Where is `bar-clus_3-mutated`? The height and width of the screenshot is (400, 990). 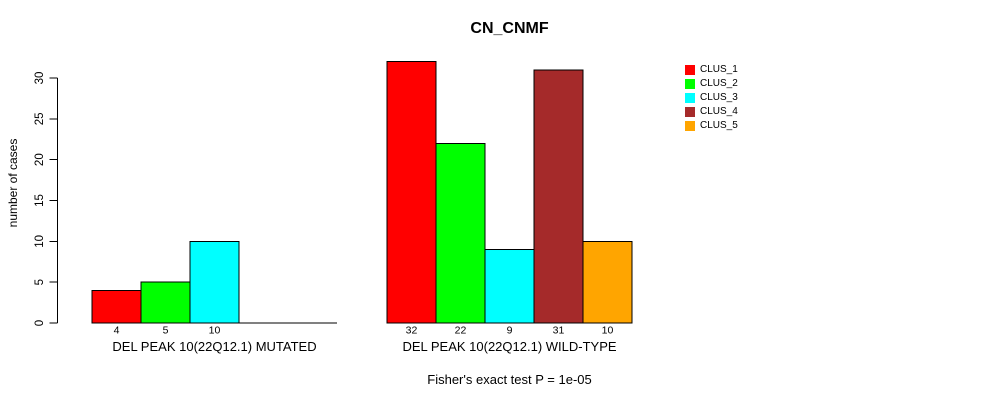 bar-clus_3-mutated is located at coordinates (214, 282).